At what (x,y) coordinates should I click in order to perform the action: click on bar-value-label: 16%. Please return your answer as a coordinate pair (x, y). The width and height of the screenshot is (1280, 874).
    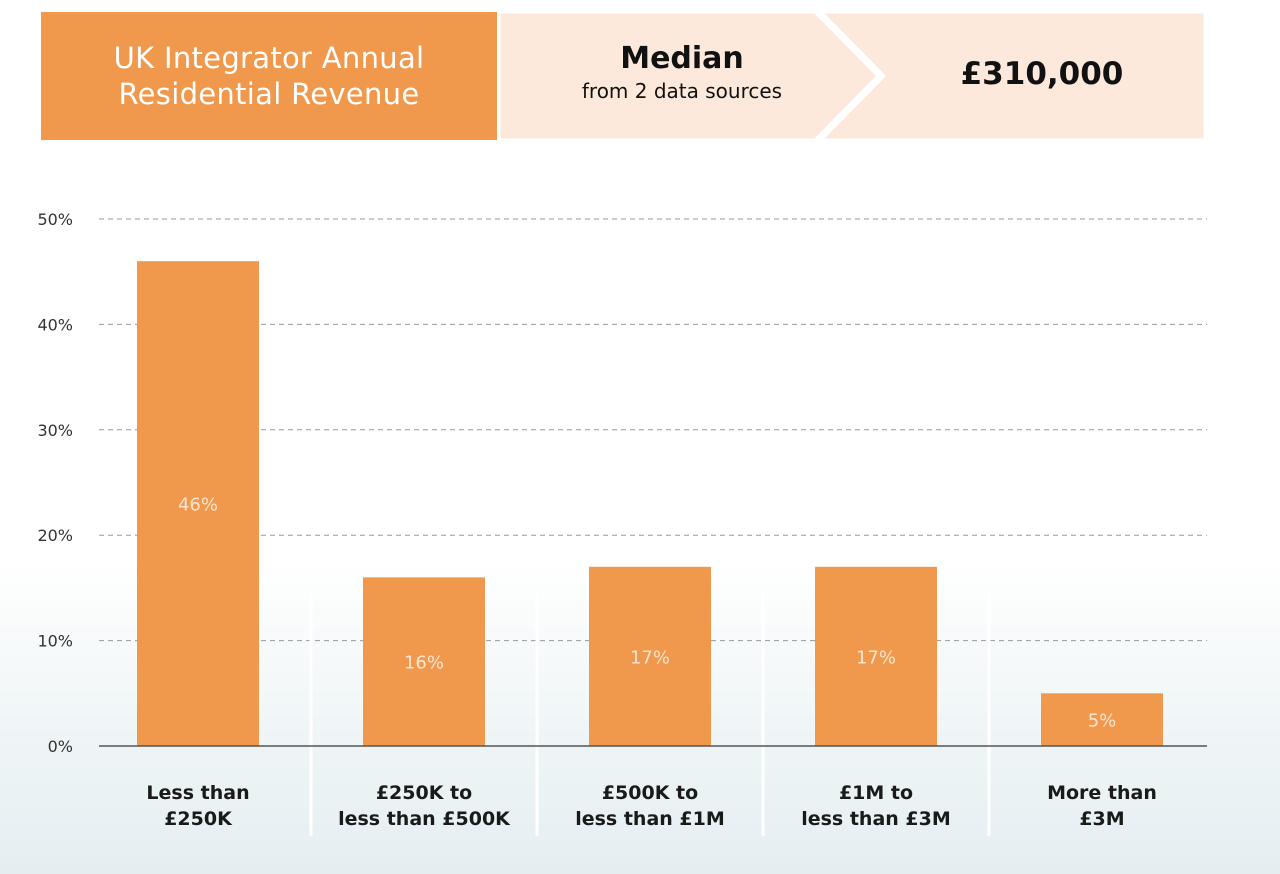
    Looking at the image, I should click on (424, 663).